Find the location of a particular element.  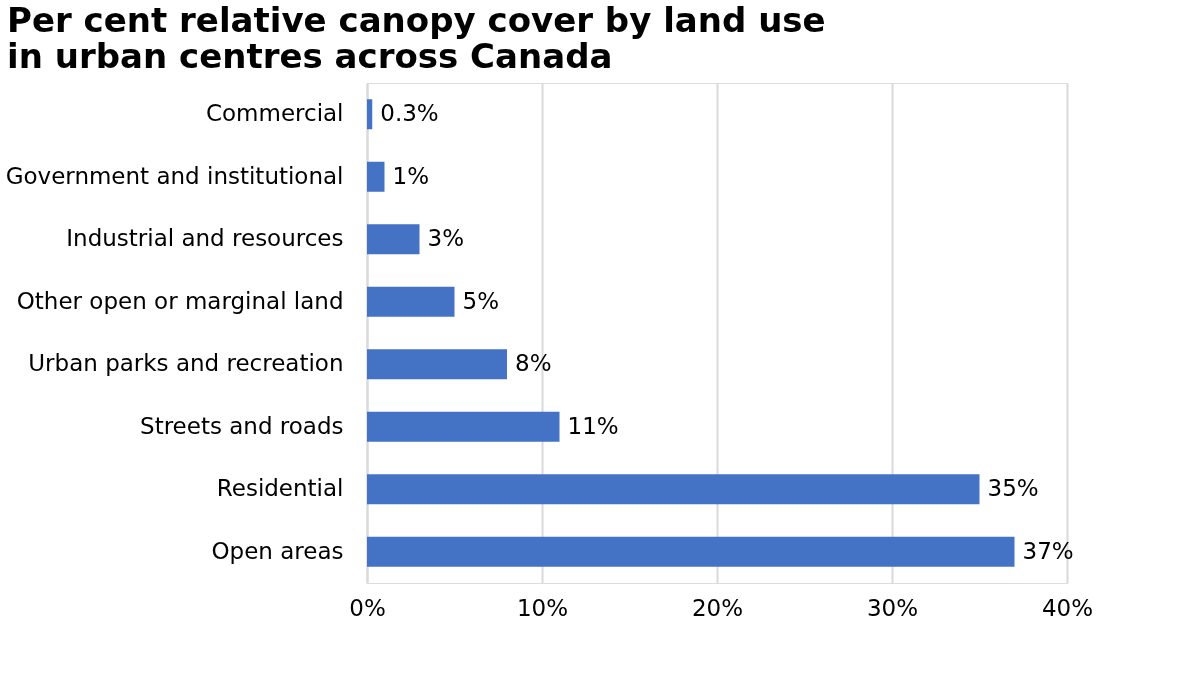

y-tick-label: Residential is located at coordinates (280, 488).